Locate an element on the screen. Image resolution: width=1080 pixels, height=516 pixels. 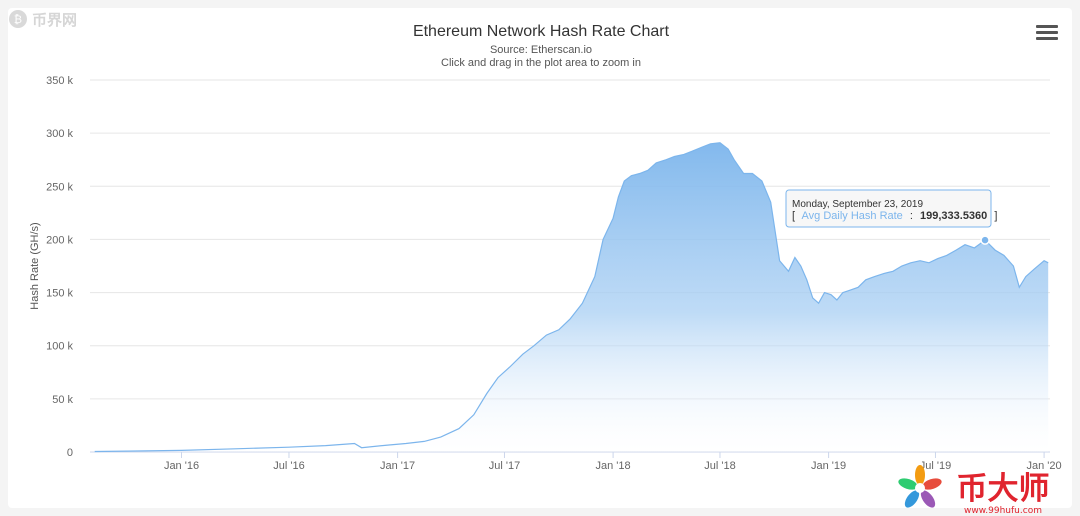
bottom-right-watermark: 币大师 www.99hufu.com is located at coordinates (974, 490).